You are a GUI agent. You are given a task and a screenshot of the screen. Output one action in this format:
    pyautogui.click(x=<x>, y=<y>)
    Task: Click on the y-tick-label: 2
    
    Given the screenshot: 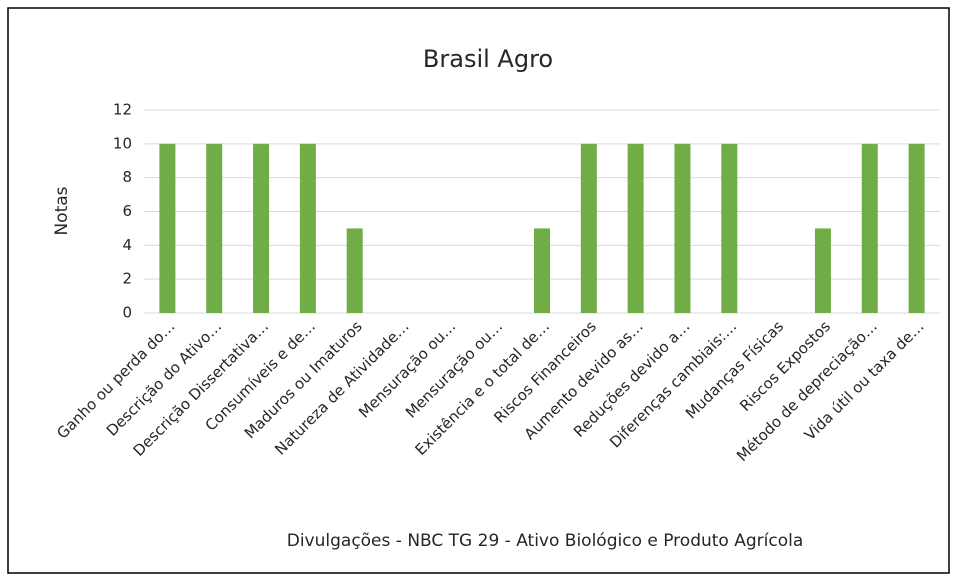 What is the action you would take?
    pyautogui.click(x=127, y=279)
    